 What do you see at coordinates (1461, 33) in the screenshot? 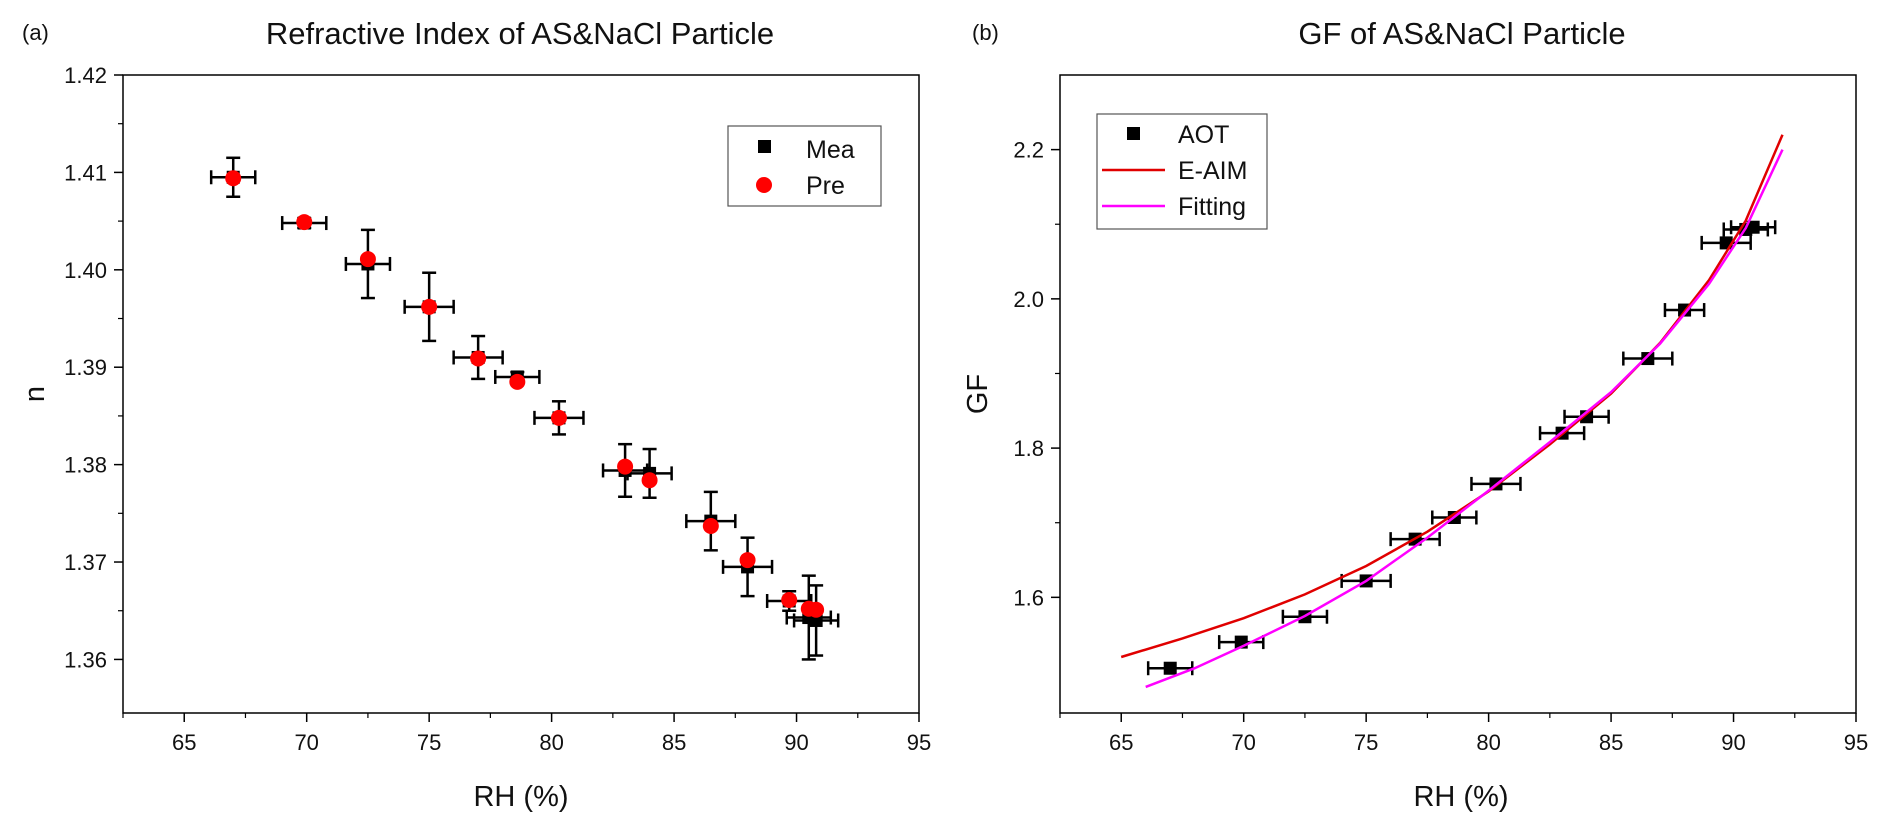
I see `panel-b-title: GF of AS&NaCl Particle` at bounding box center [1461, 33].